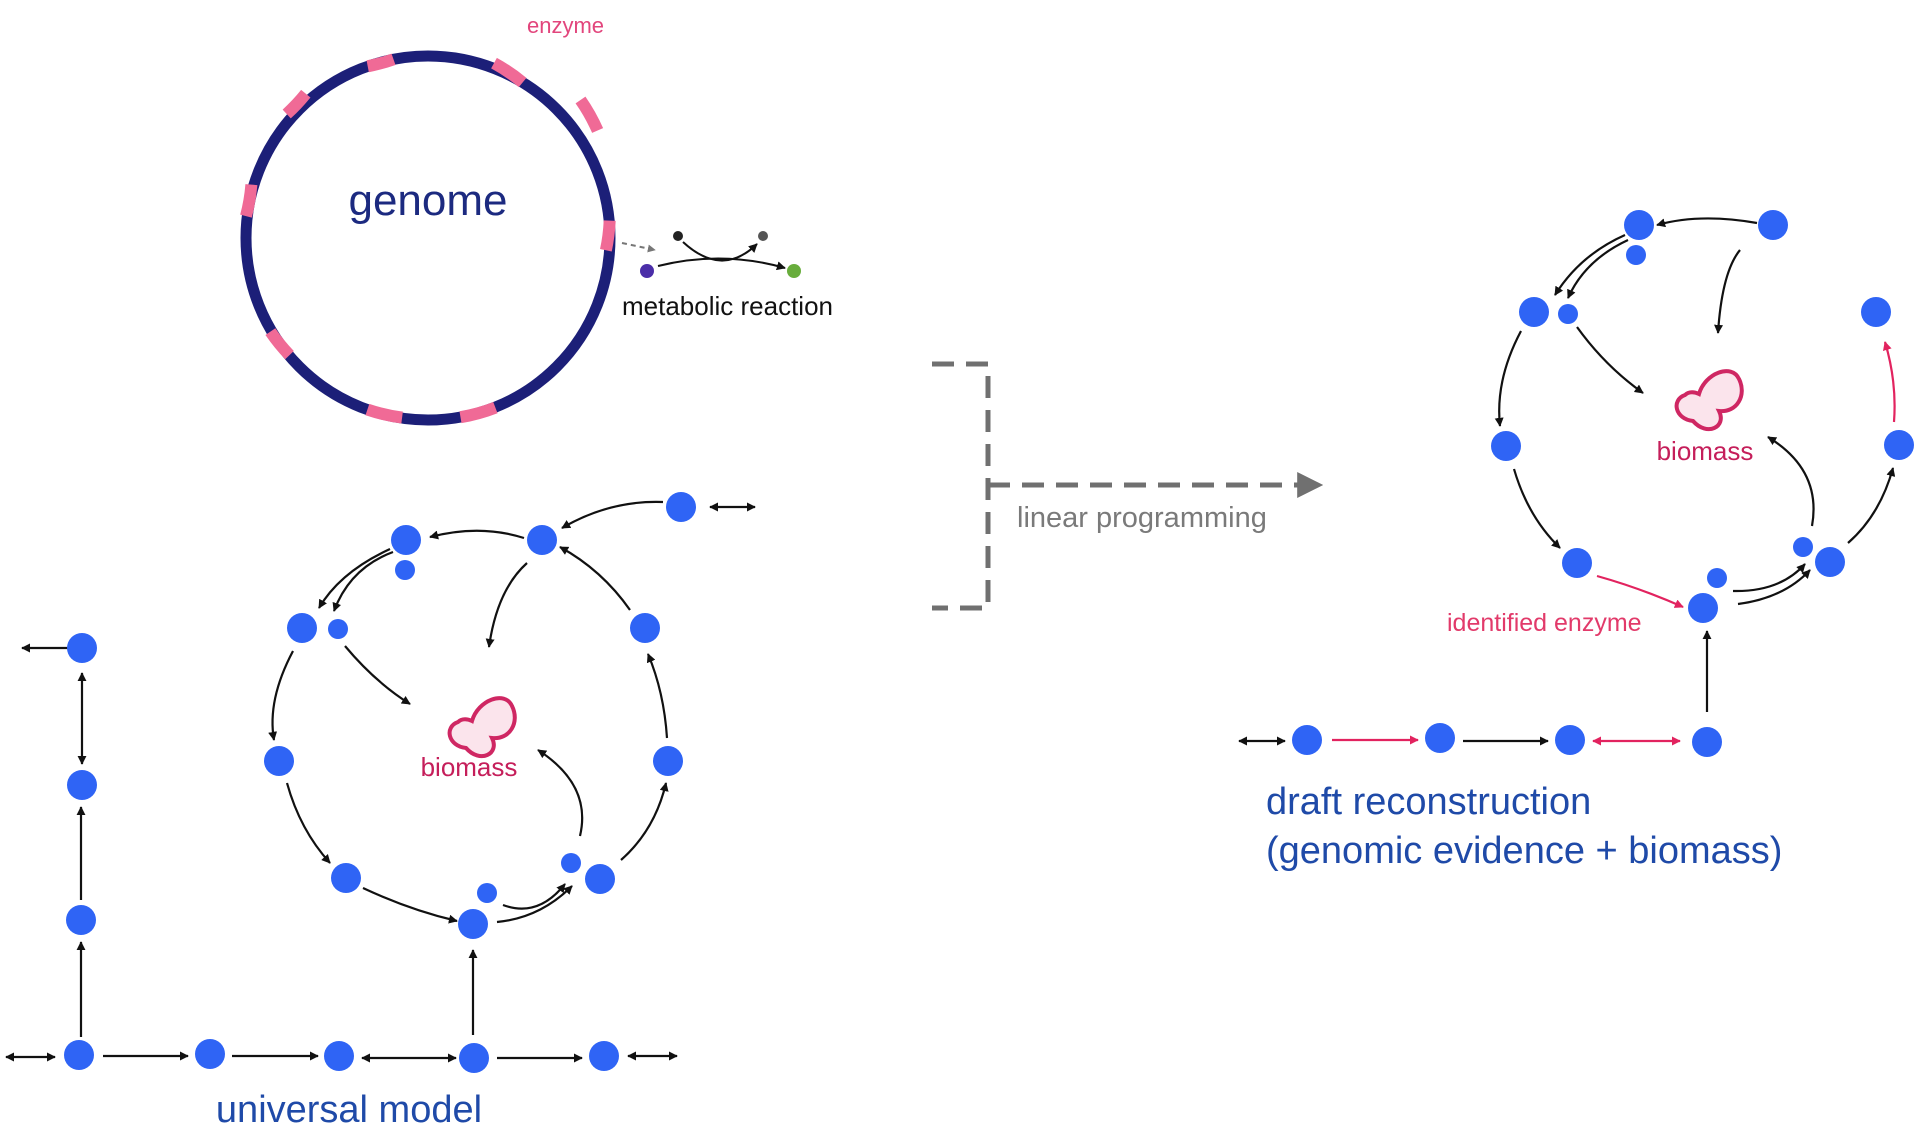 The image size is (1920, 1143). Describe the element at coordinates (1128, 486) in the screenshot. I see `linear-programming-transform` at that location.